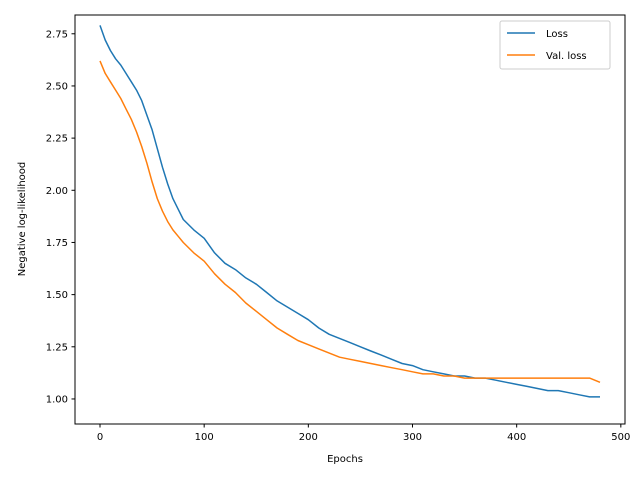 This screenshot has width=640, height=480. Describe the element at coordinates (516, 437) in the screenshot. I see `x-tick-label: 400` at that location.